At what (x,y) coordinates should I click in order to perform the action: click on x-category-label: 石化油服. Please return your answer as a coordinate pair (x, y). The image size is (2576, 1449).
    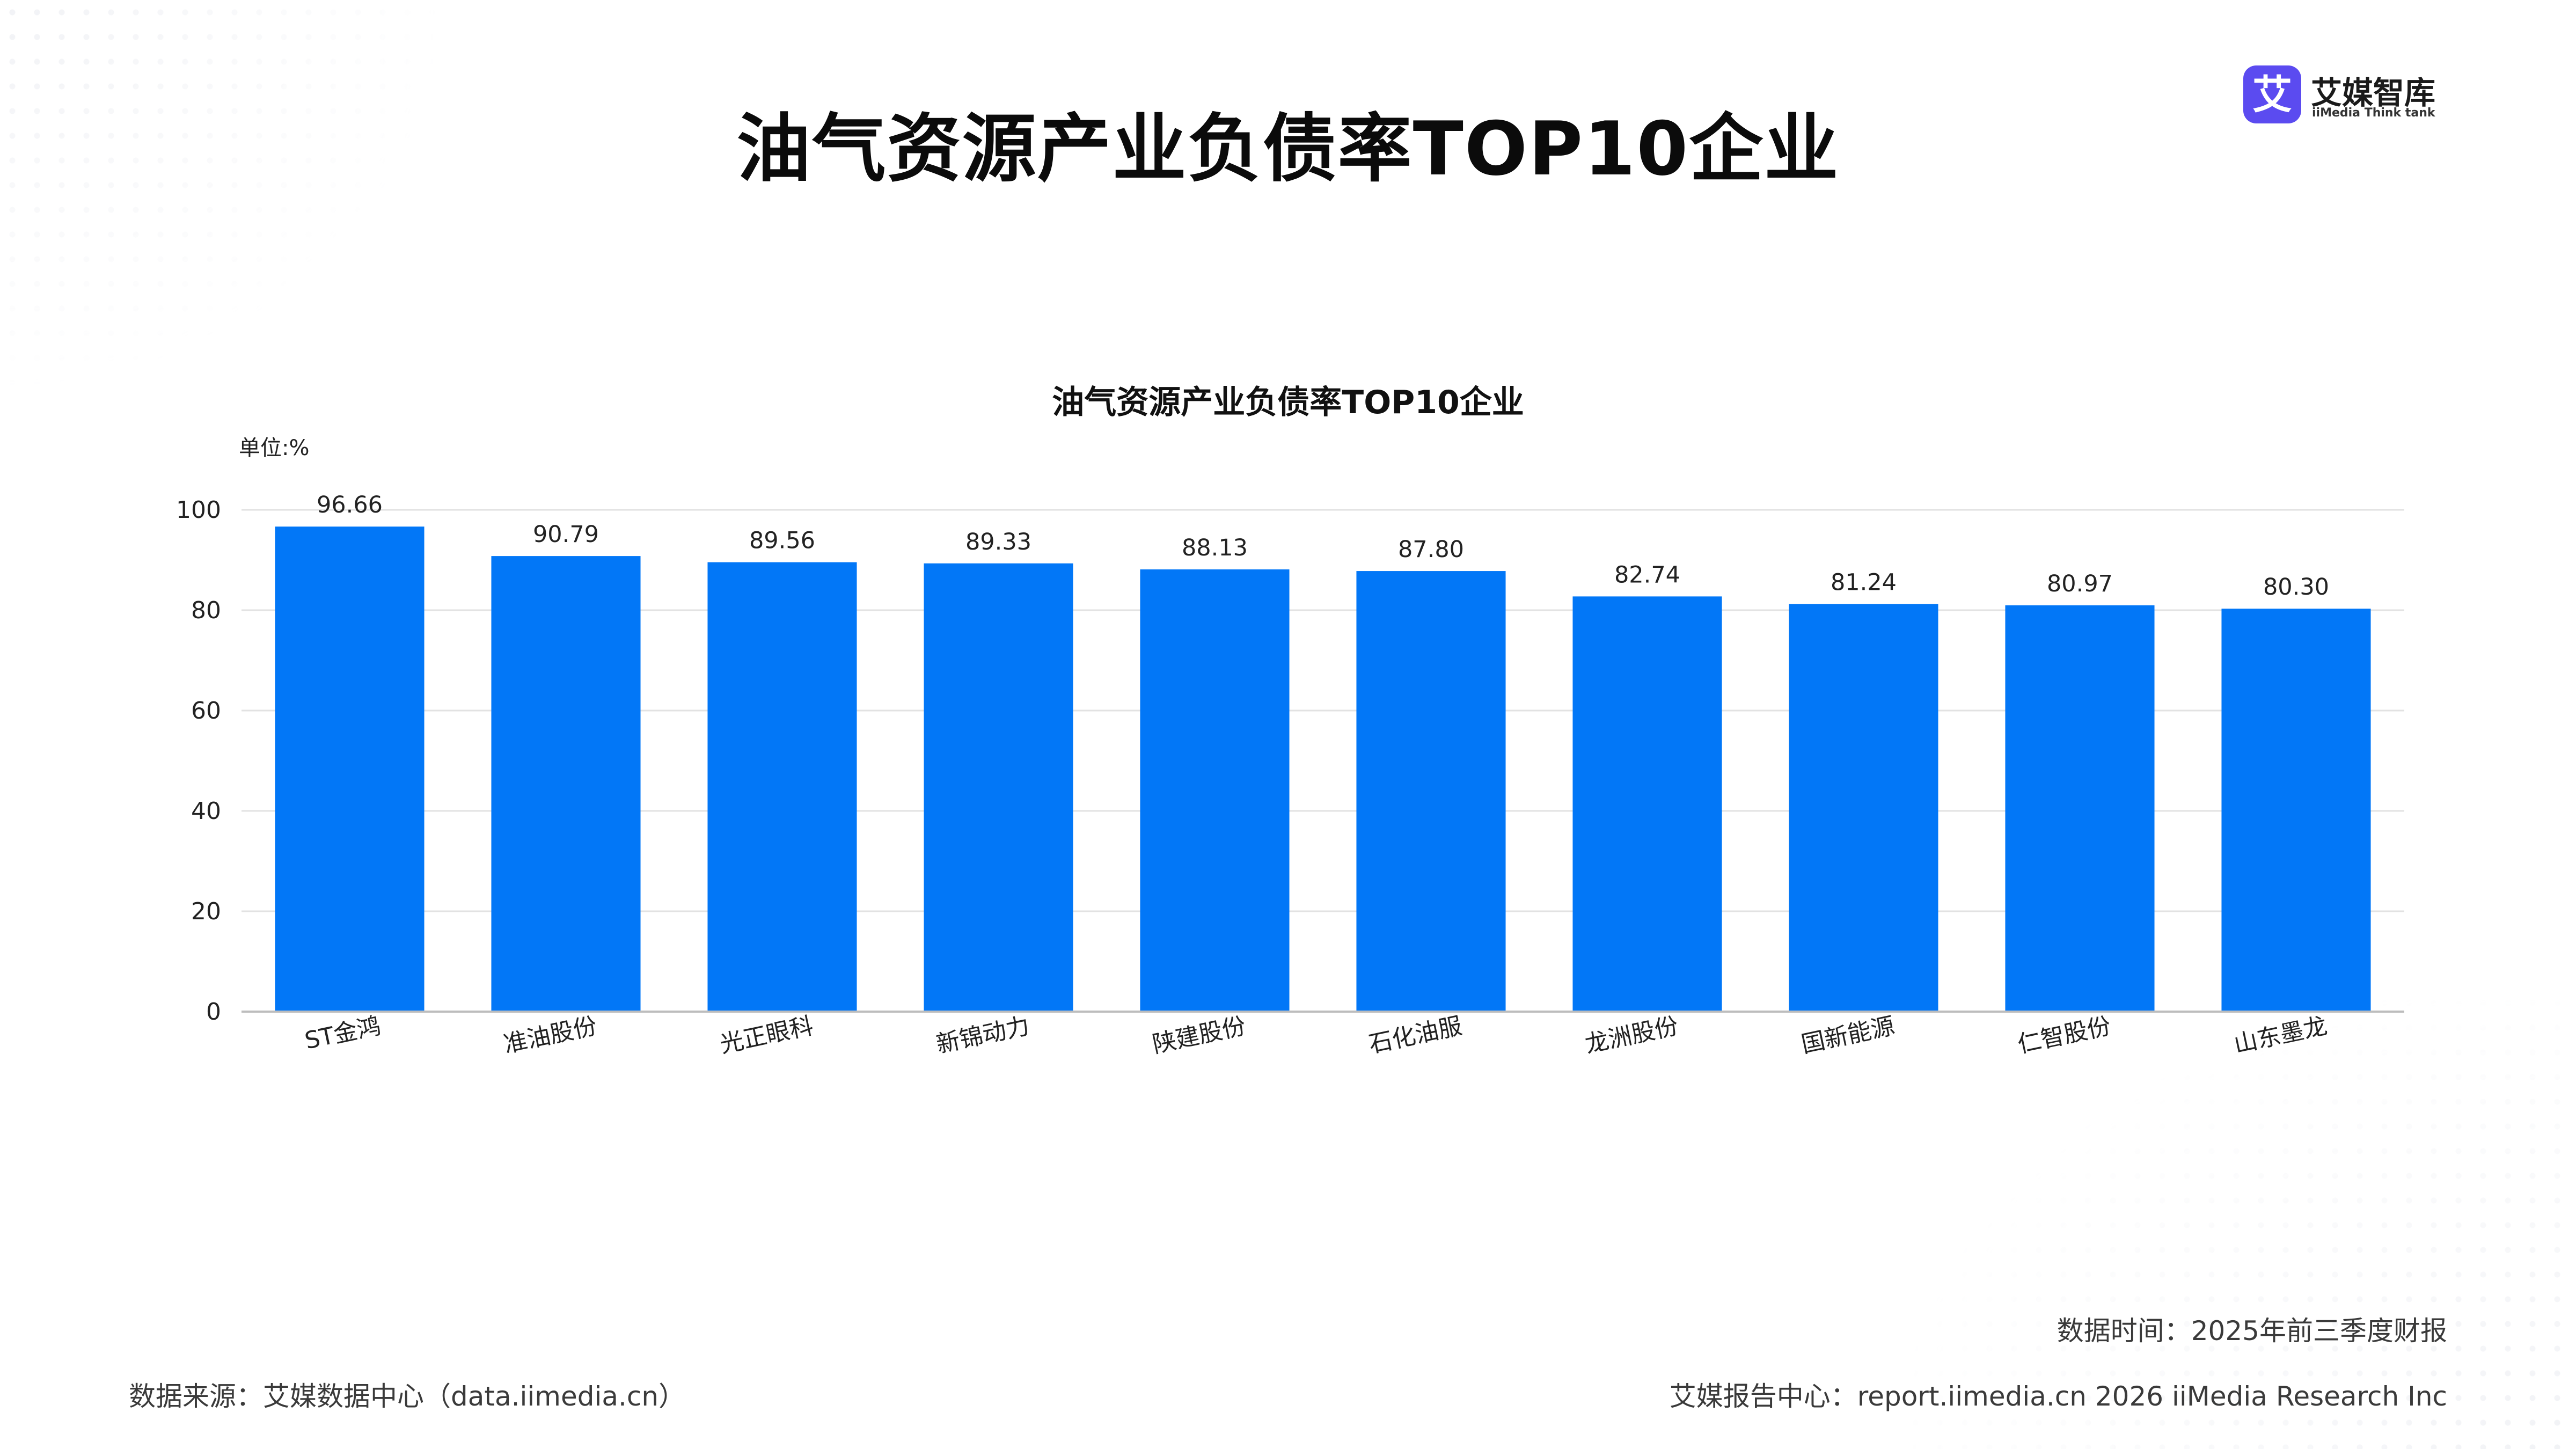
    Looking at the image, I should click on (1415, 1035).